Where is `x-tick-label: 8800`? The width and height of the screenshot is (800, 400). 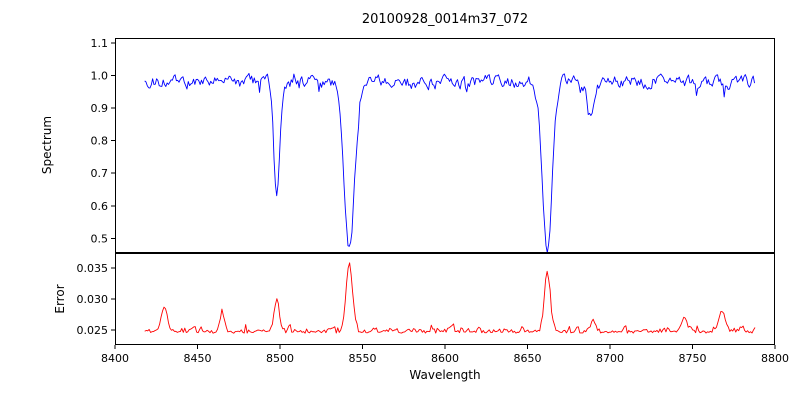 x-tick-label: 8800 is located at coordinates (775, 358).